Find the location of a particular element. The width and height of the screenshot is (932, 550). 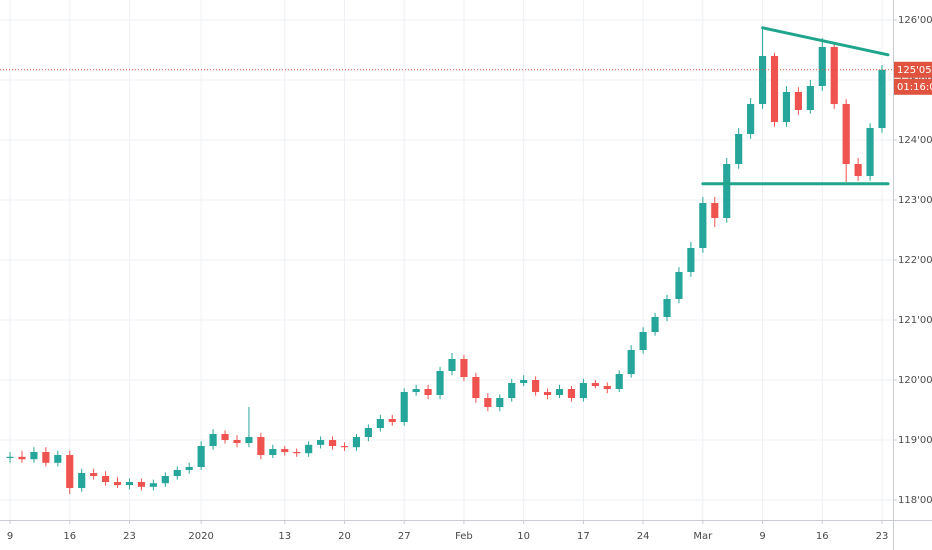

y-tick-label: 121'000 is located at coordinates (915, 320).